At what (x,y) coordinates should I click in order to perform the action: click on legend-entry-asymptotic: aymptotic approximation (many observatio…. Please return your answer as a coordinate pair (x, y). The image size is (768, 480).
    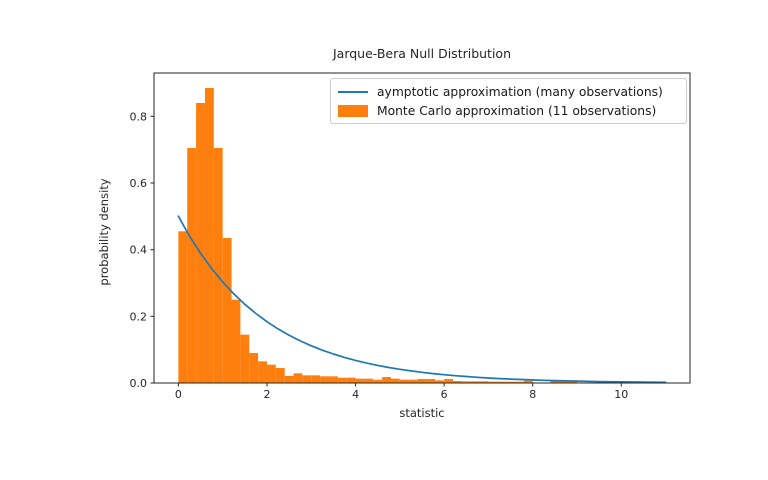
    Looking at the image, I should click on (508, 91).